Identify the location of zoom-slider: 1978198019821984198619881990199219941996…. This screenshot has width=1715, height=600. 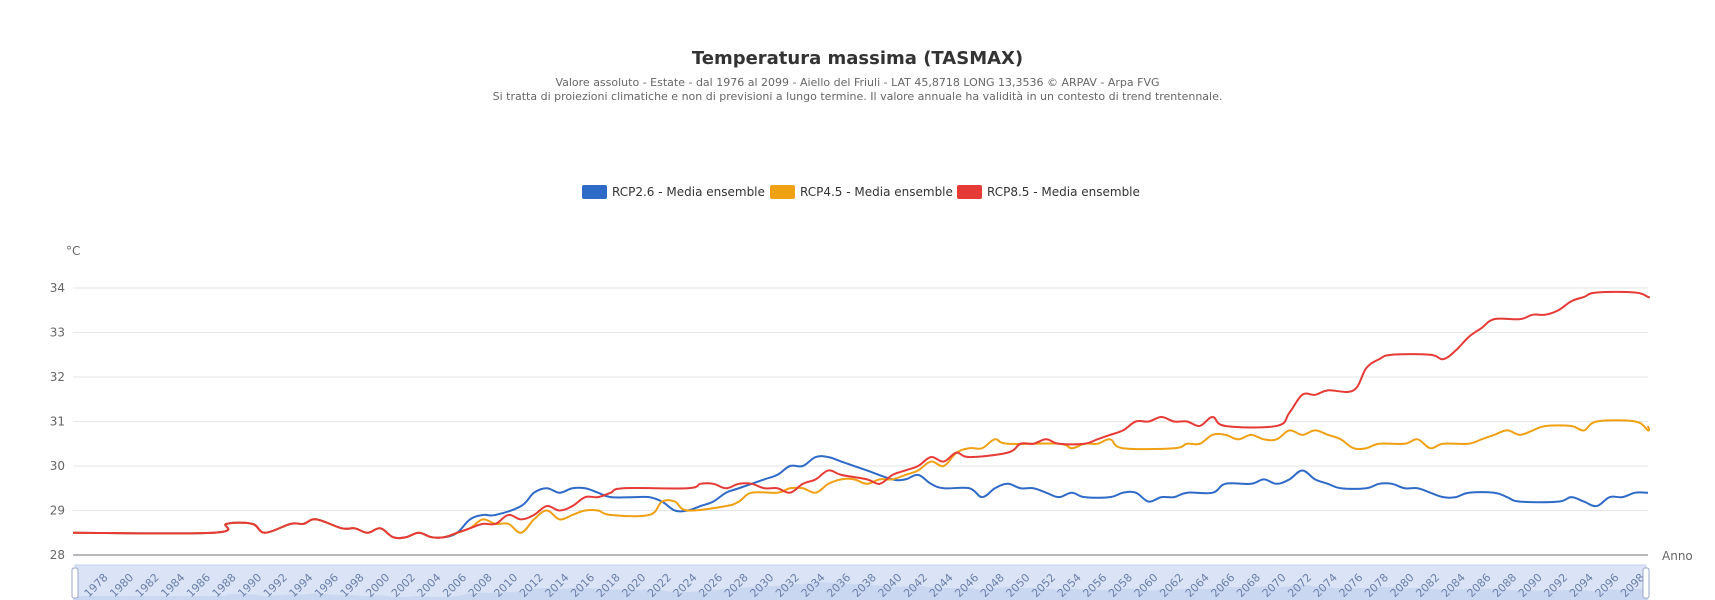
(860, 582).